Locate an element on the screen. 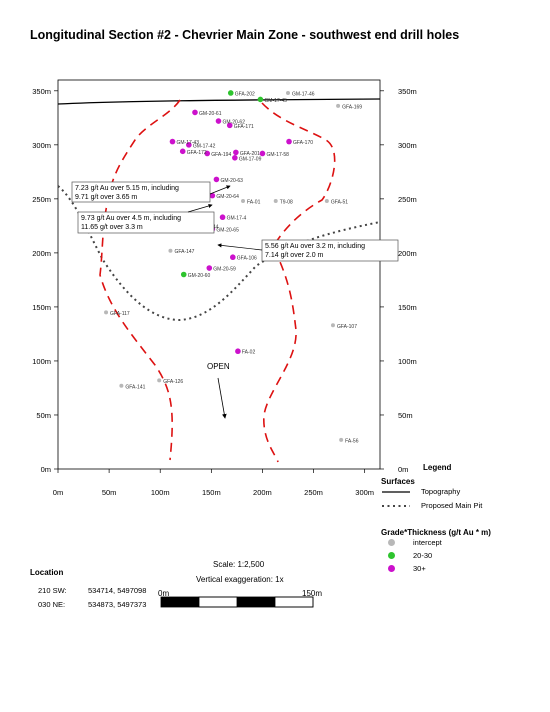 The height and width of the screenshot is (712, 550). location-title: Location is located at coordinates (47, 572).